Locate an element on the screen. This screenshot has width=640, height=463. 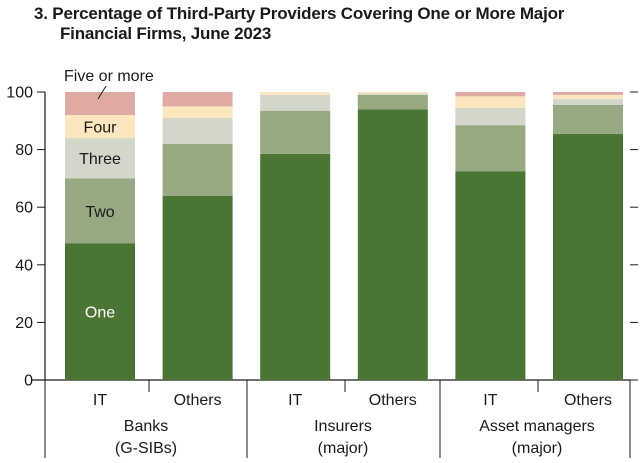
segment-label-four: Four is located at coordinates (101, 128).